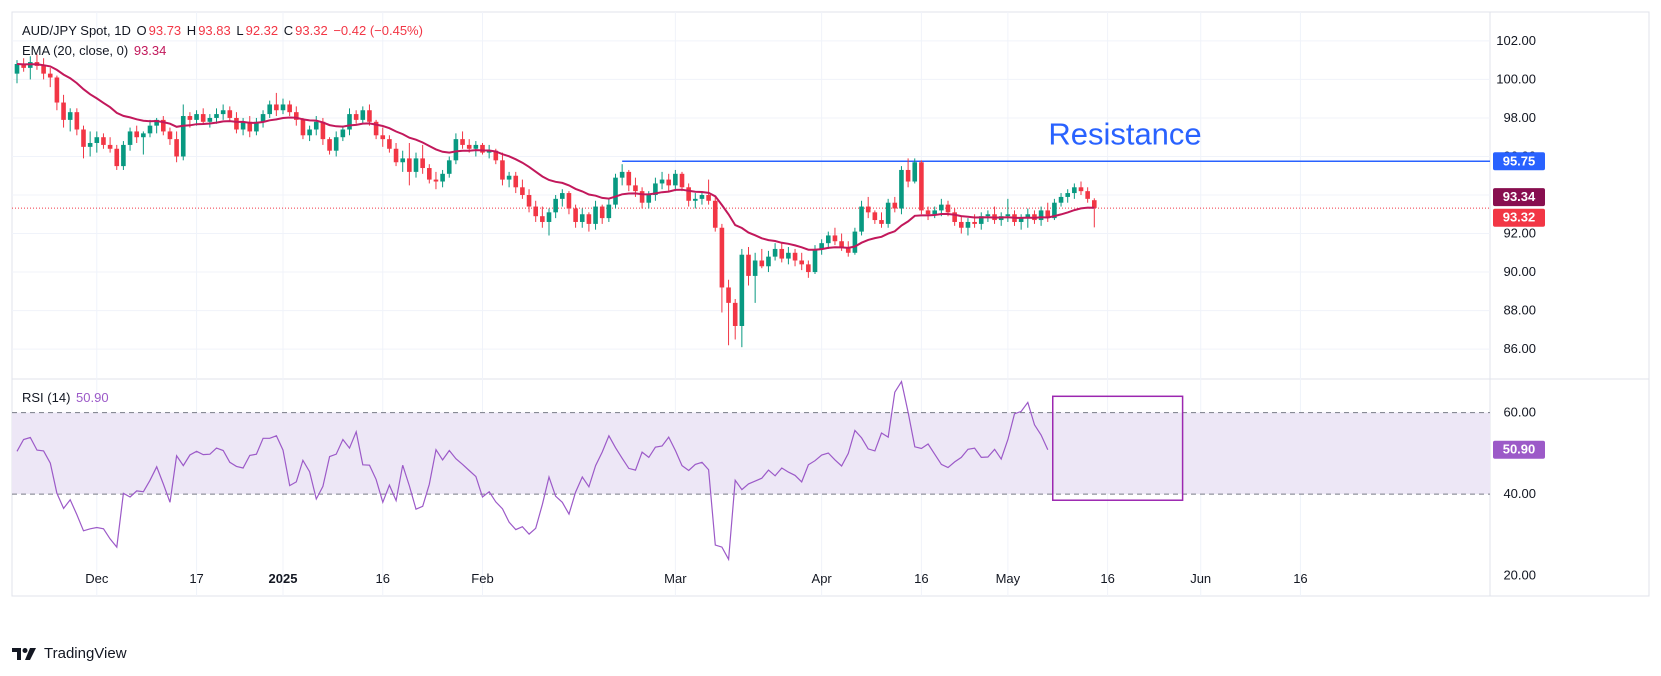 The image size is (1661, 676). Describe the element at coordinates (1519, 412) in the screenshot. I see `rsi-tick-label: 60.00` at that location.